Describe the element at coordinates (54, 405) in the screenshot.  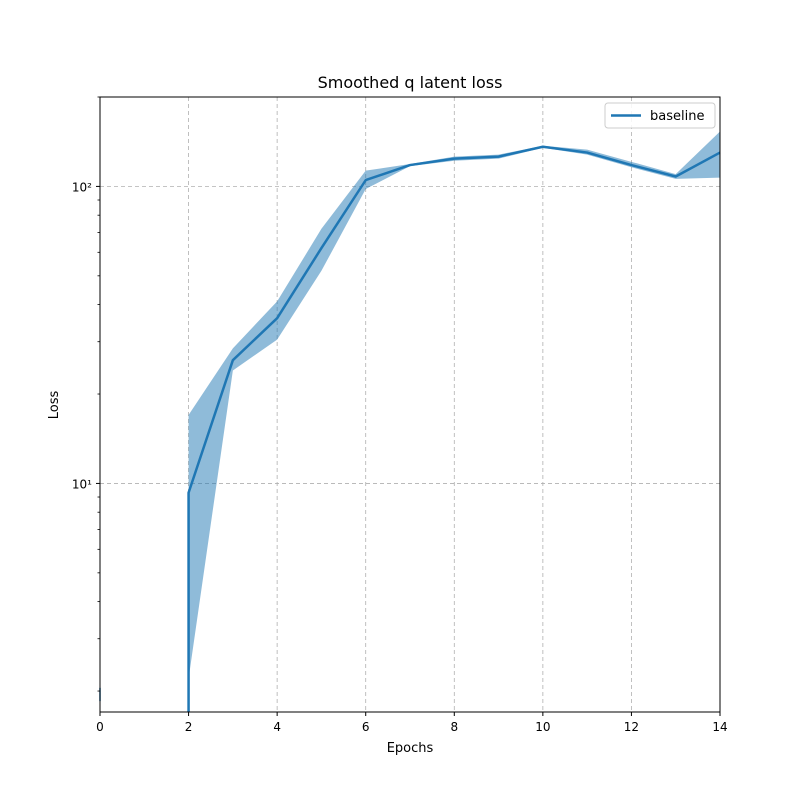
I see `y-axis-label: Loss` at that location.